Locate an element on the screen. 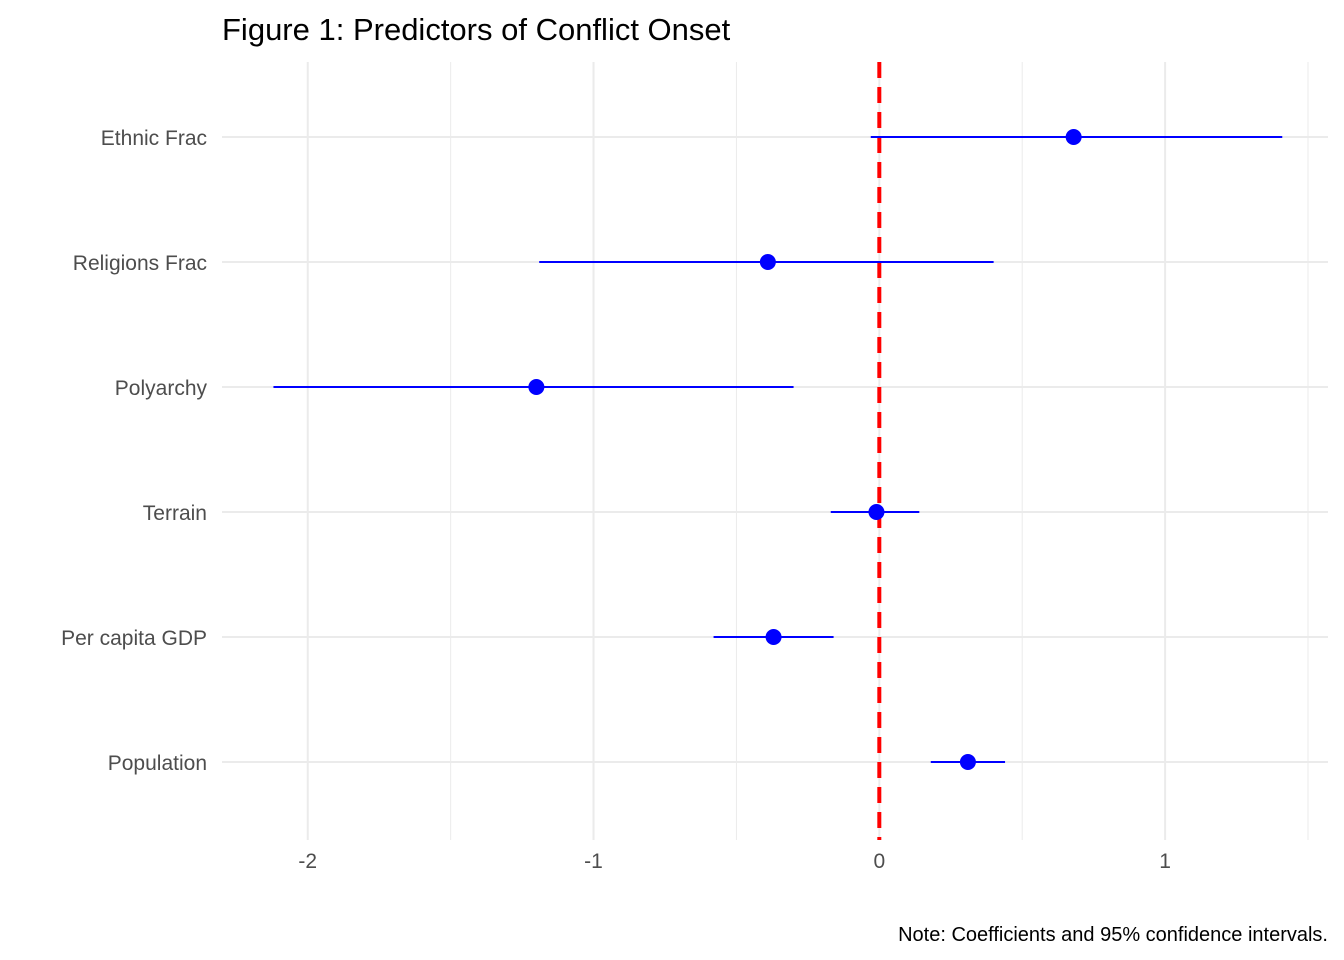  x-tick-label: 0 is located at coordinates (879, 861).